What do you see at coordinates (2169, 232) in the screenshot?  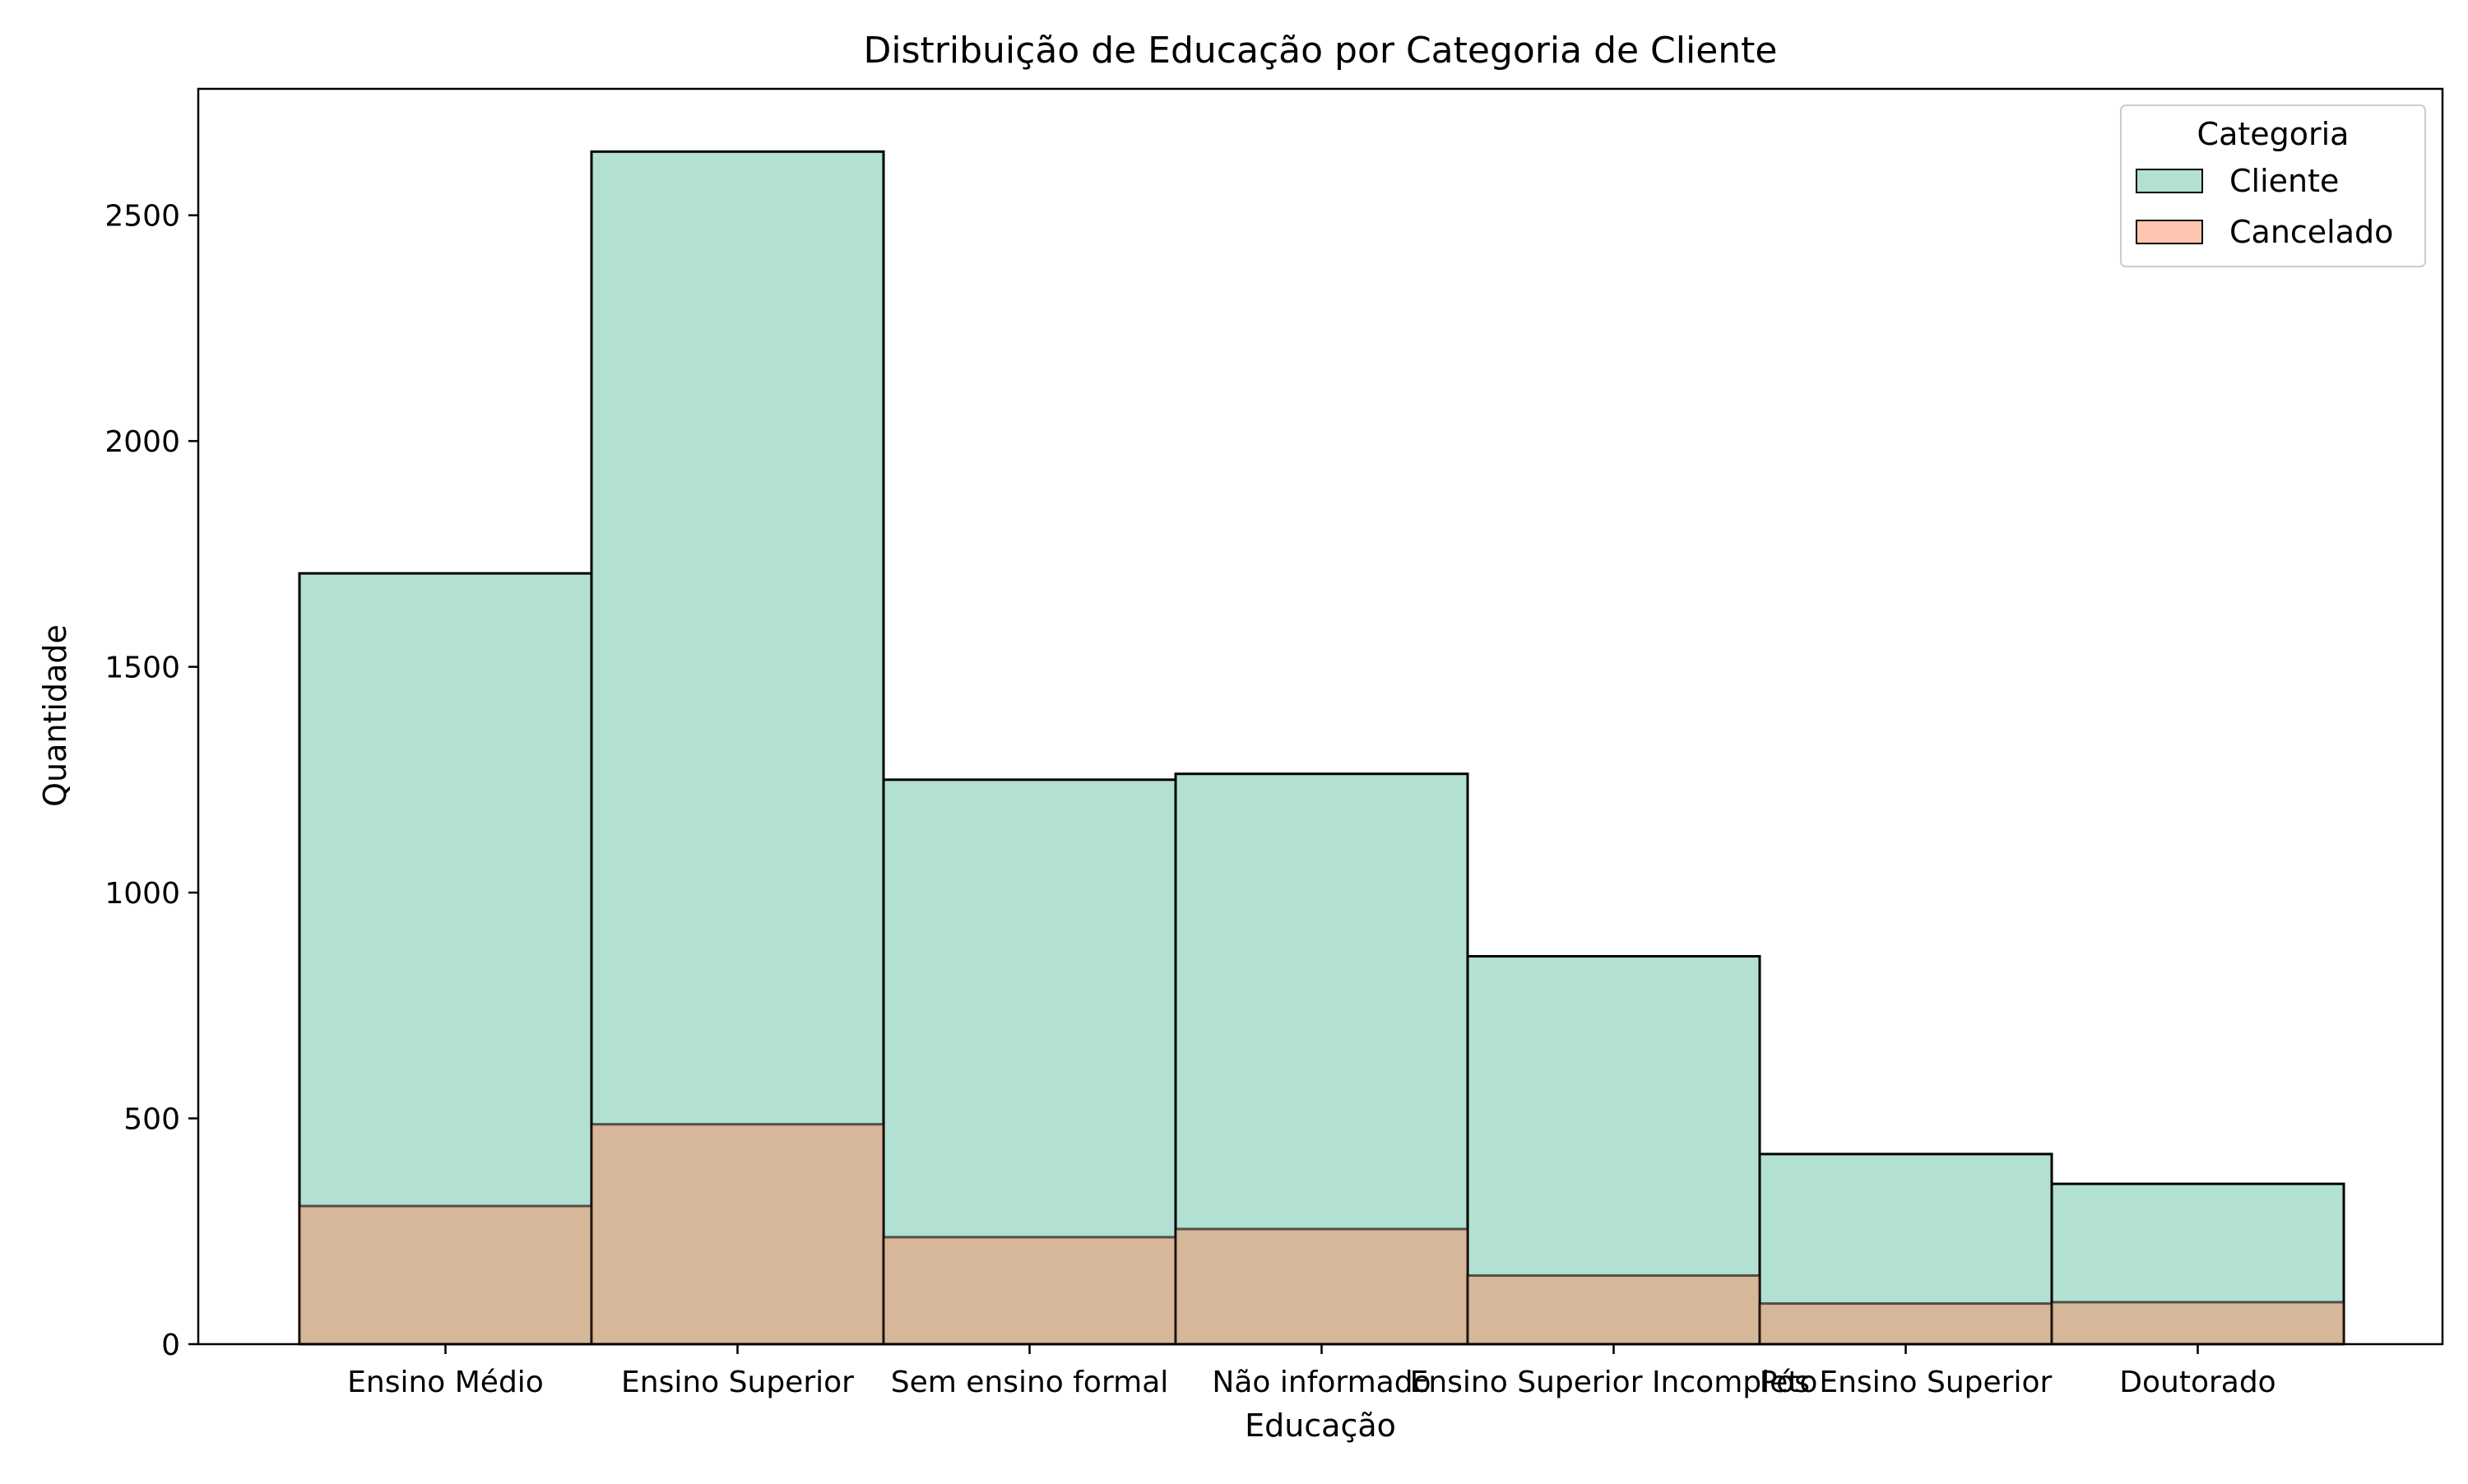 I see `legend-swatch-cancelado` at bounding box center [2169, 232].